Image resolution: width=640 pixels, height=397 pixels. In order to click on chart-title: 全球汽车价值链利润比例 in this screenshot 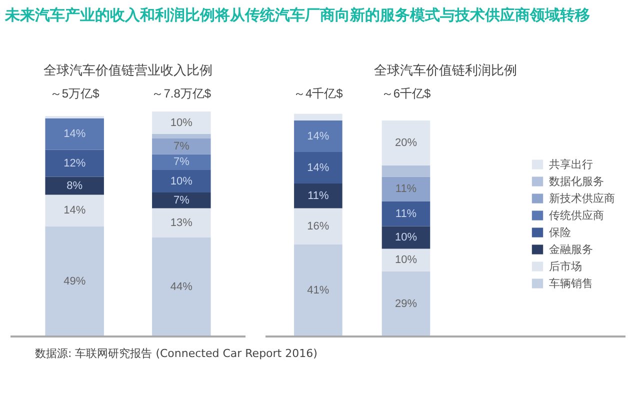, I will do `click(445, 71)`.